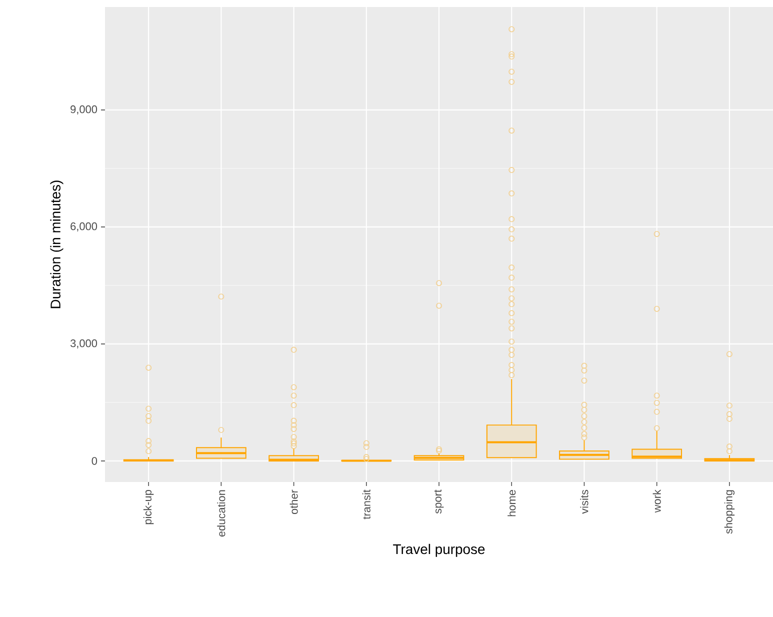 The height and width of the screenshot is (617, 773). Describe the element at coordinates (84, 343) in the screenshot. I see `y-tick-label: 3,000` at that location.